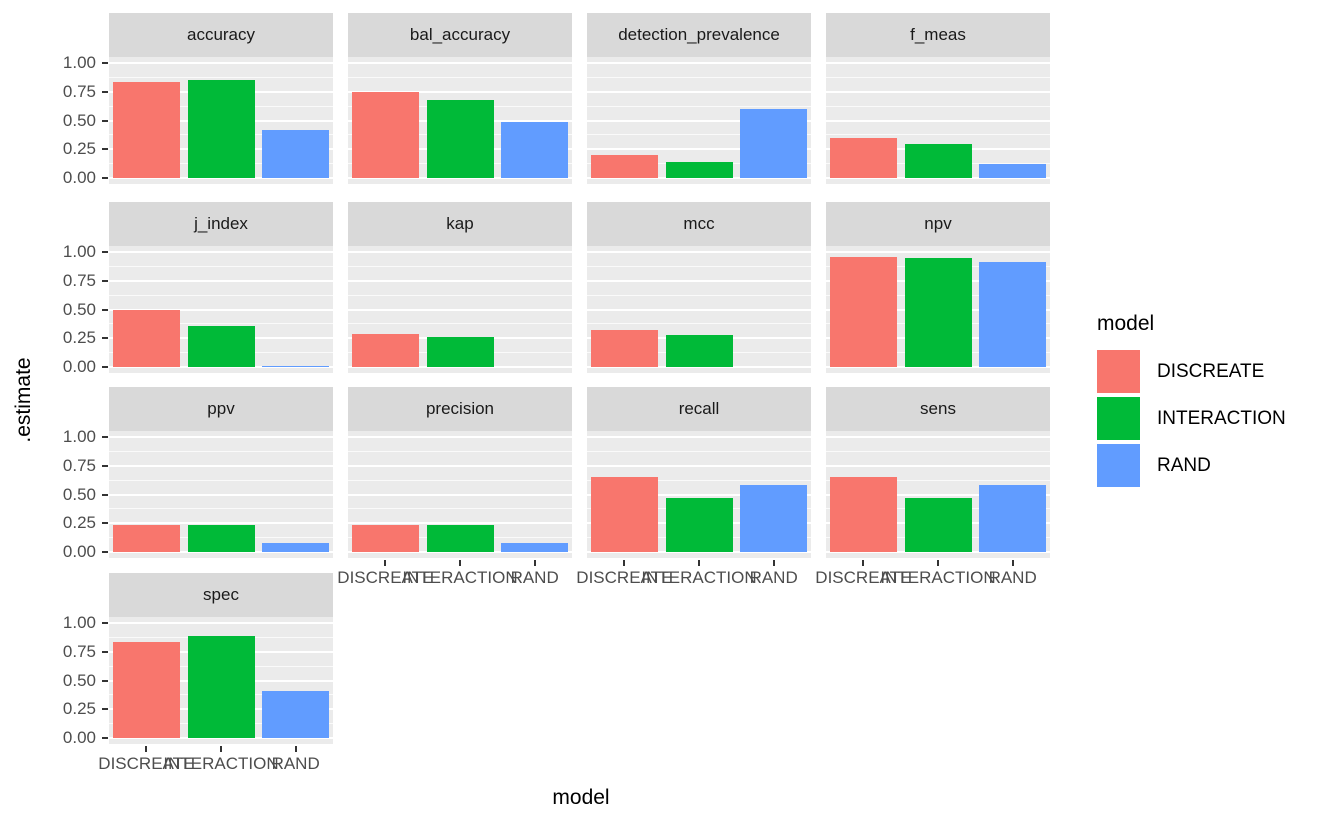  I want to click on facet-strip: mcc, so click(699, 224).